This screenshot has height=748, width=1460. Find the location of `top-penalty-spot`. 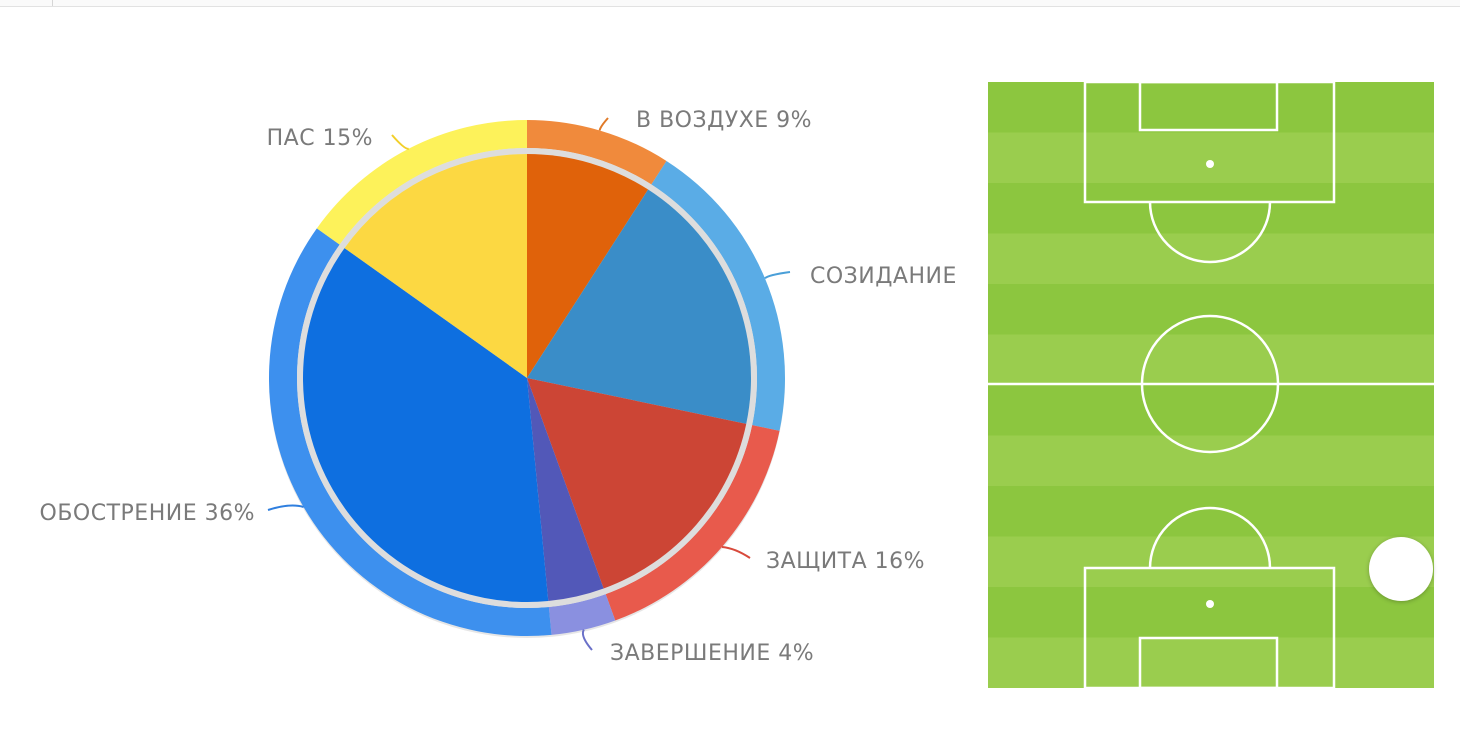

top-penalty-spot is located at coordinates (1210, 164).